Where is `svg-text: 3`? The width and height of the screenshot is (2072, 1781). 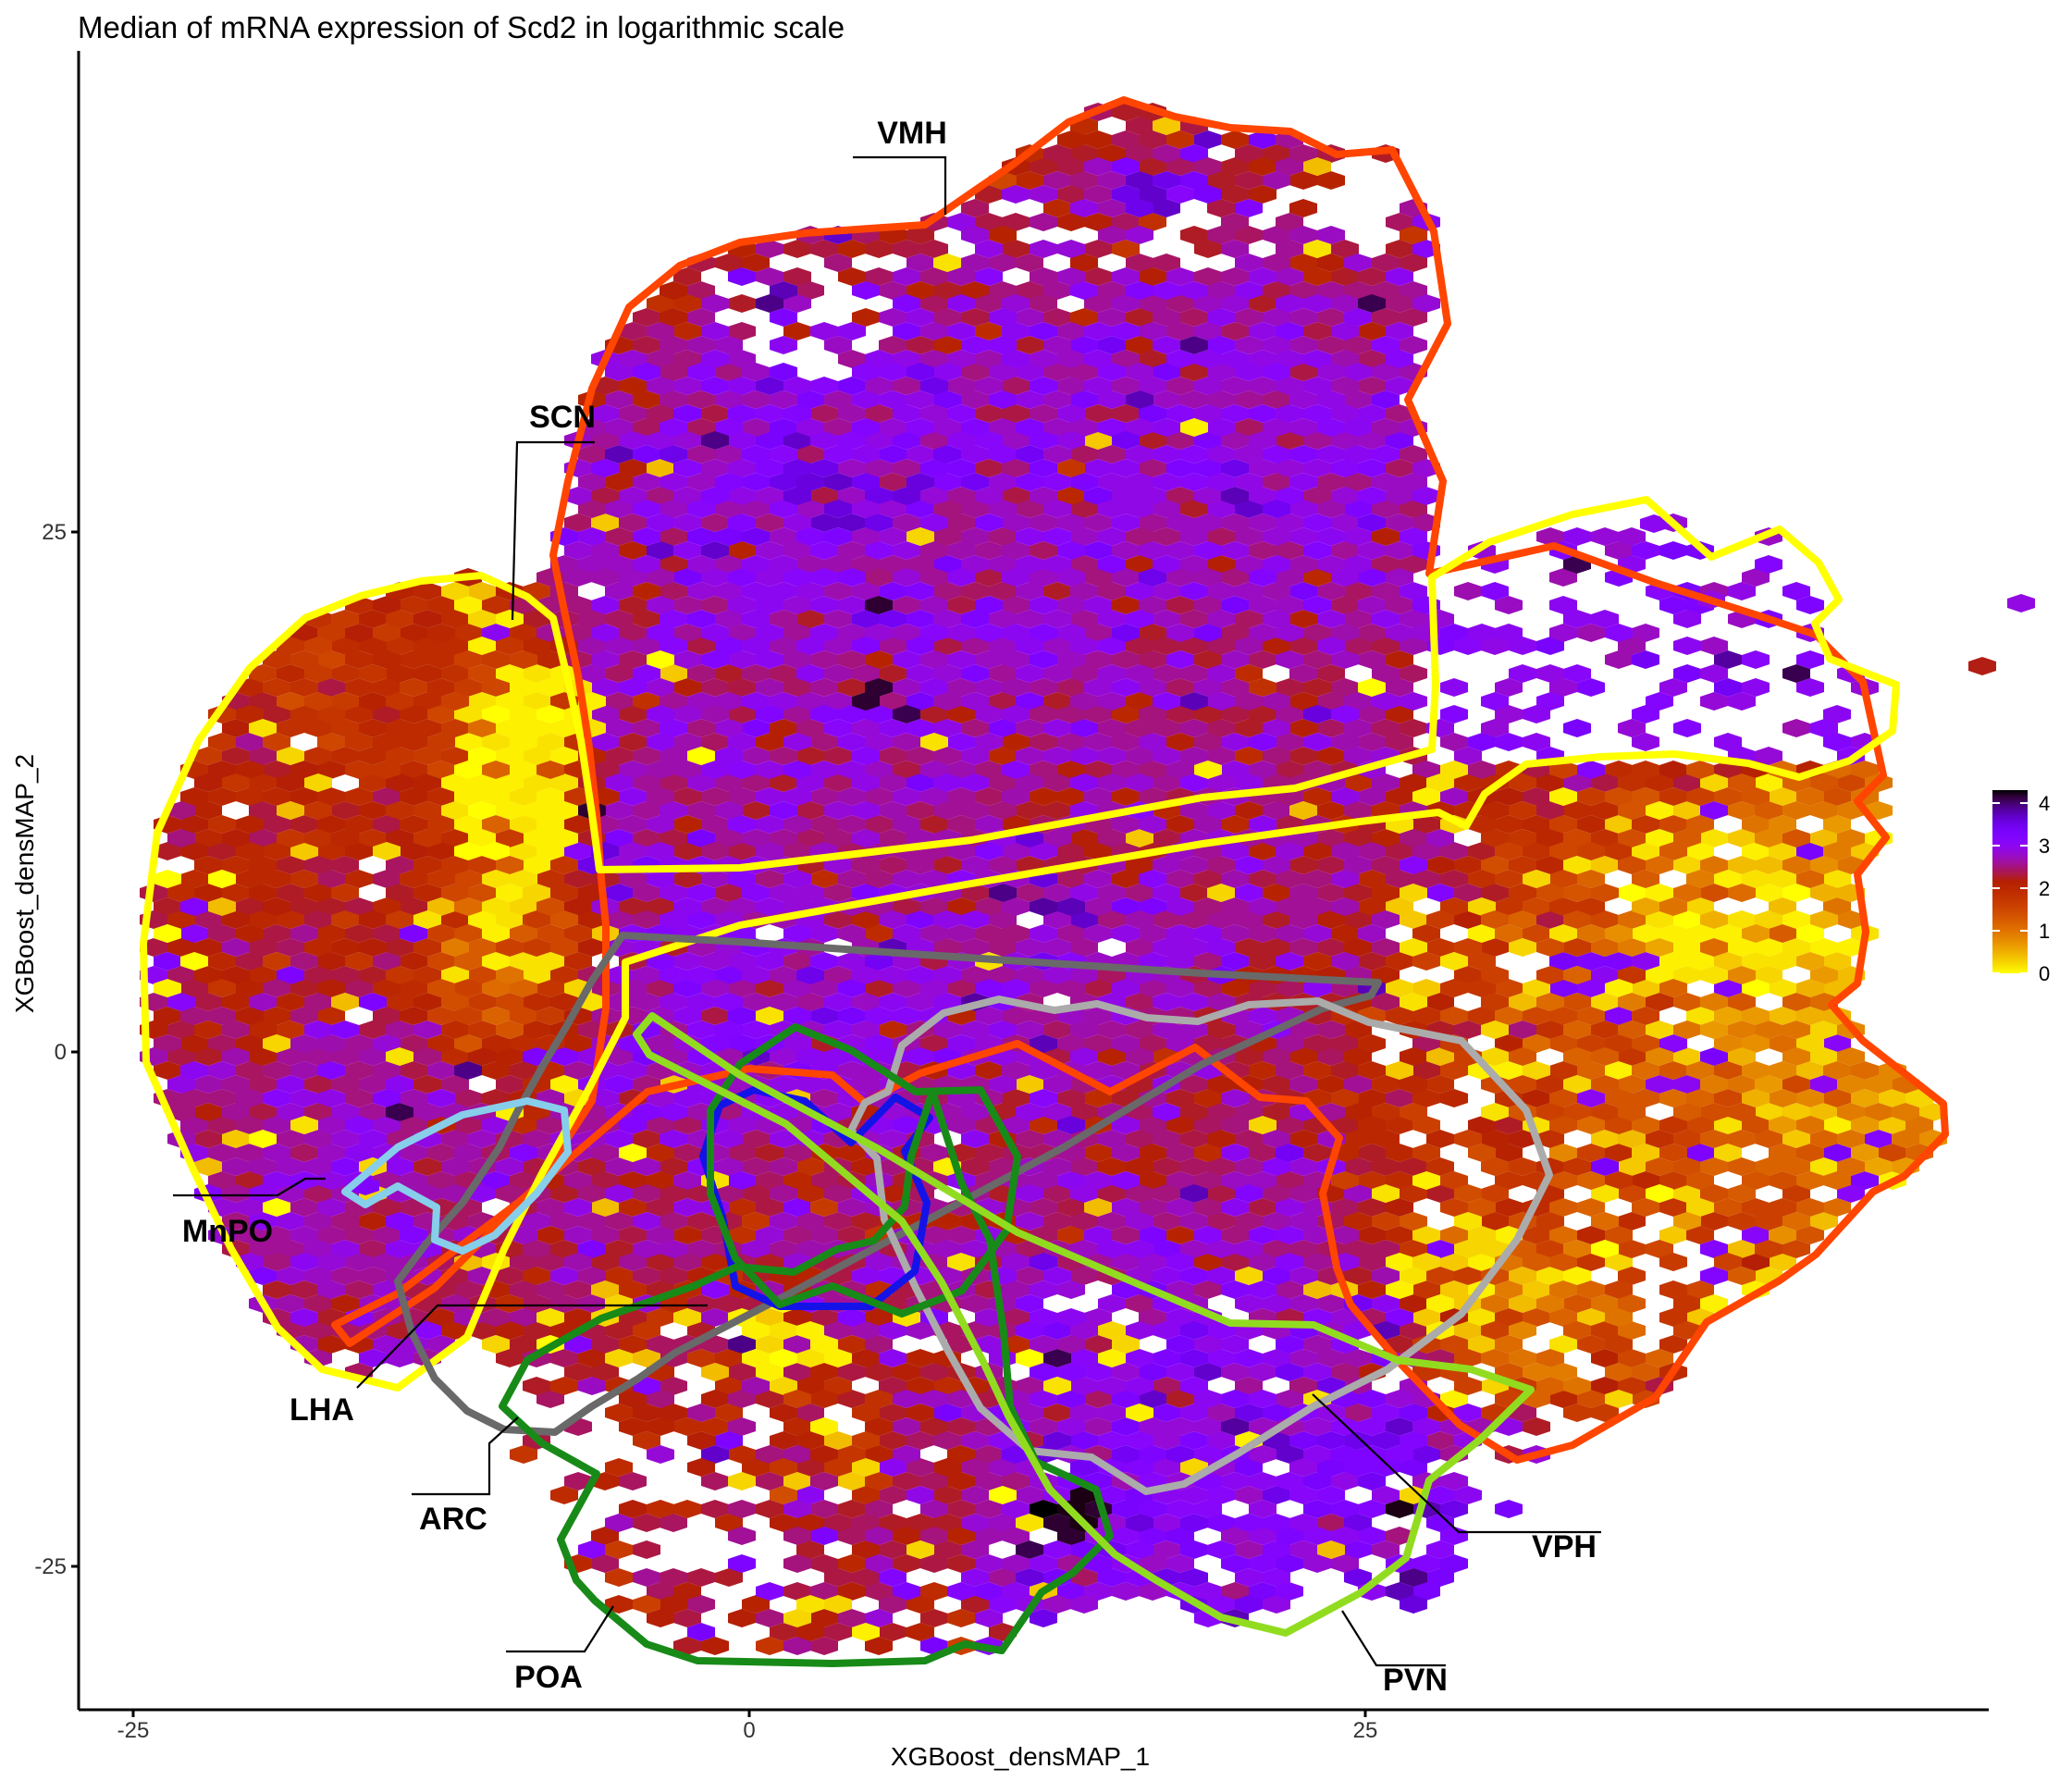
svg-text: 3 is located at coordinates (2045, 846).